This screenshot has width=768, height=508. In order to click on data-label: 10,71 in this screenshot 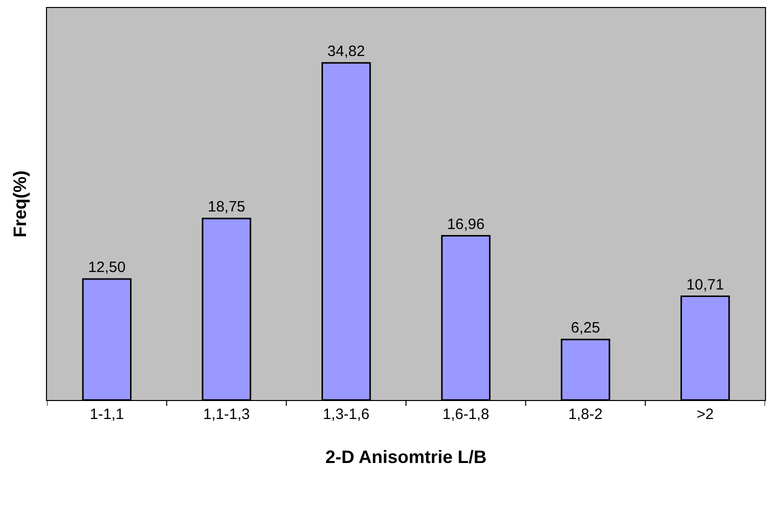, I will do `click(705, 285)`.